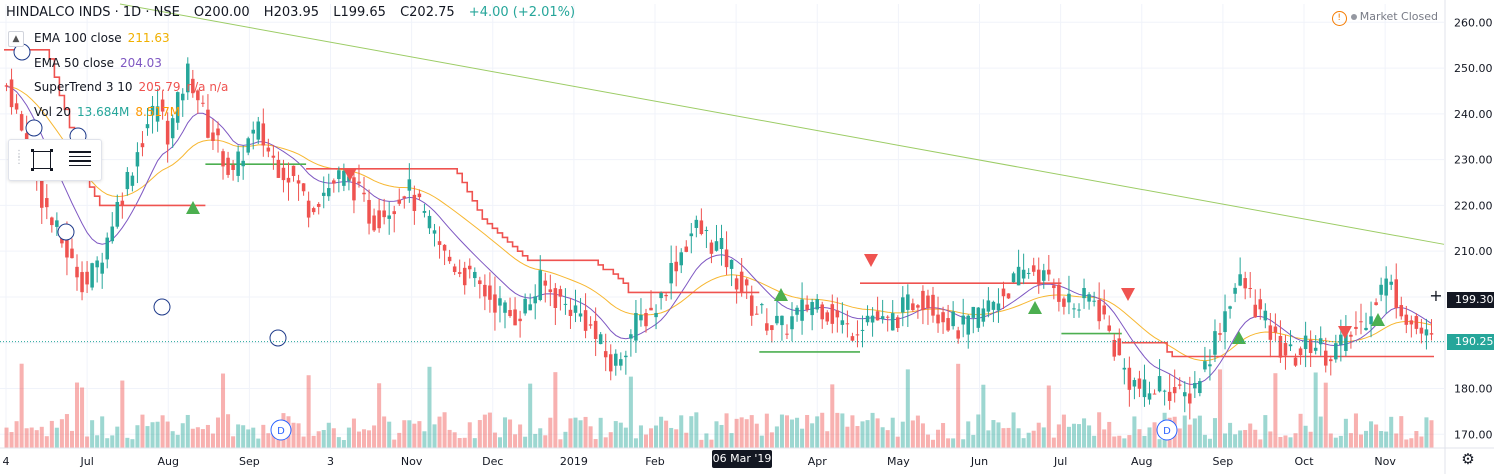  Describe the element at coordinates (1060, 461) in the screenshot. I see `x-tick-label: Jul` at that location.